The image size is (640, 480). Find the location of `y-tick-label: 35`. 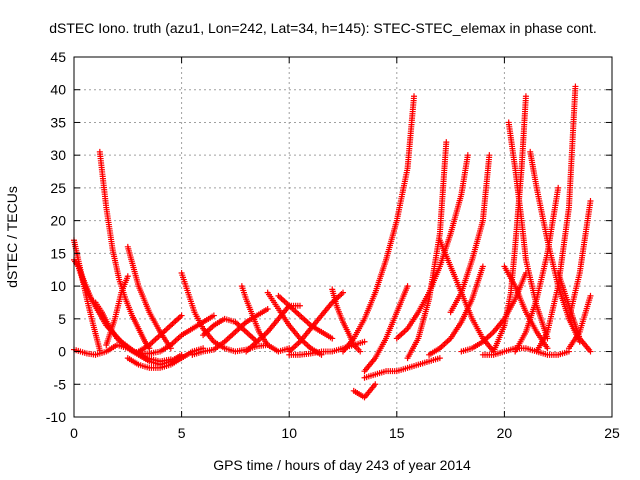

y-tick-label: 35 is located at coordinates (58, 122).